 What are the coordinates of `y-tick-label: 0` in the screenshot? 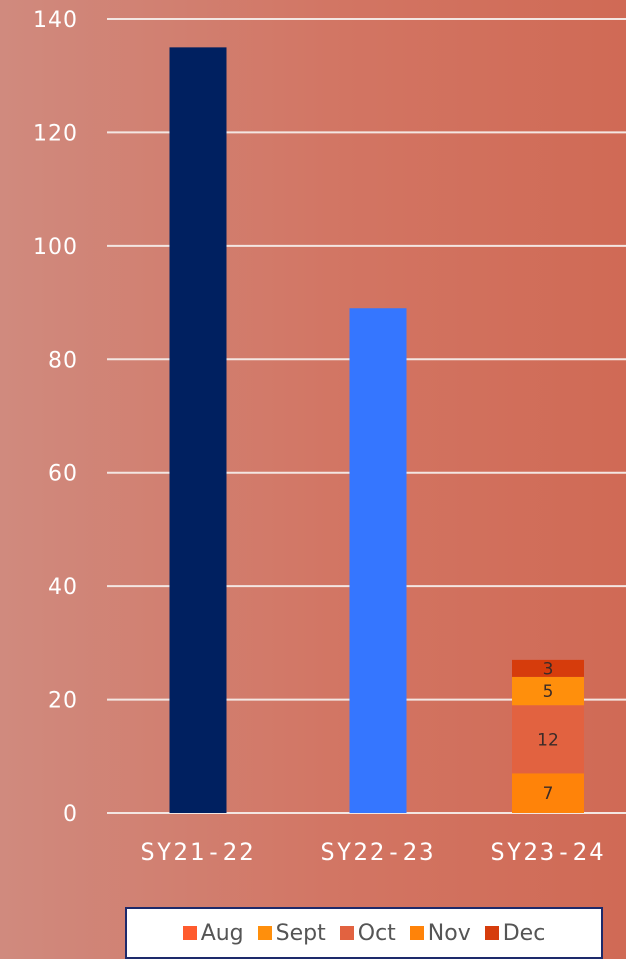 It's located at (70, 814).